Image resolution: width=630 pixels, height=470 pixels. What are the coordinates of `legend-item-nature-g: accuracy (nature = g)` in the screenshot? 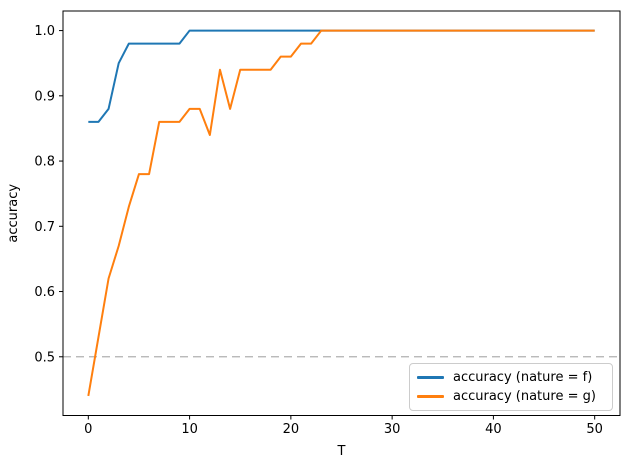 It's located at (511, 396).